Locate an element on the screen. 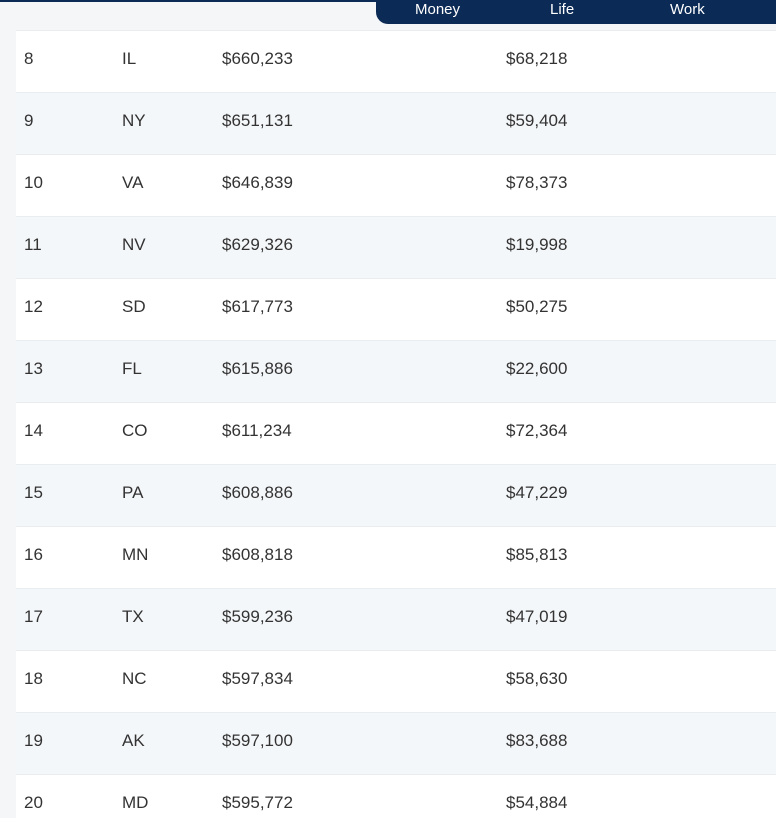 The width and height of the screenshot is (776, 818). tab-work: Work is located at coordinates (687, 9).